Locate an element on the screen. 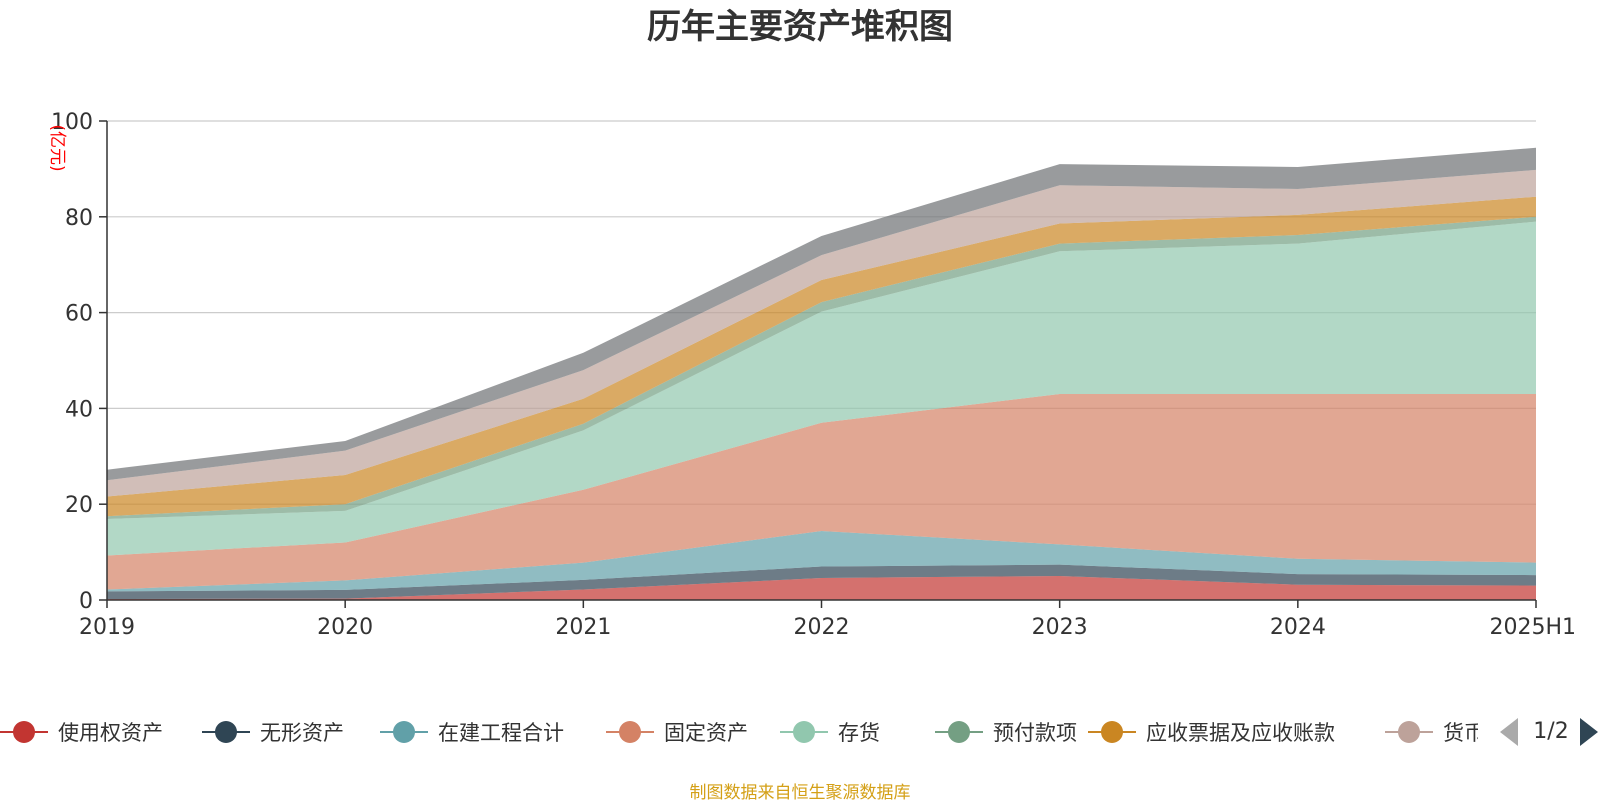 The height and width of the screenshot is (803, 1600). legend-item-1: 无形资产 is located at coordinates (273, 732).